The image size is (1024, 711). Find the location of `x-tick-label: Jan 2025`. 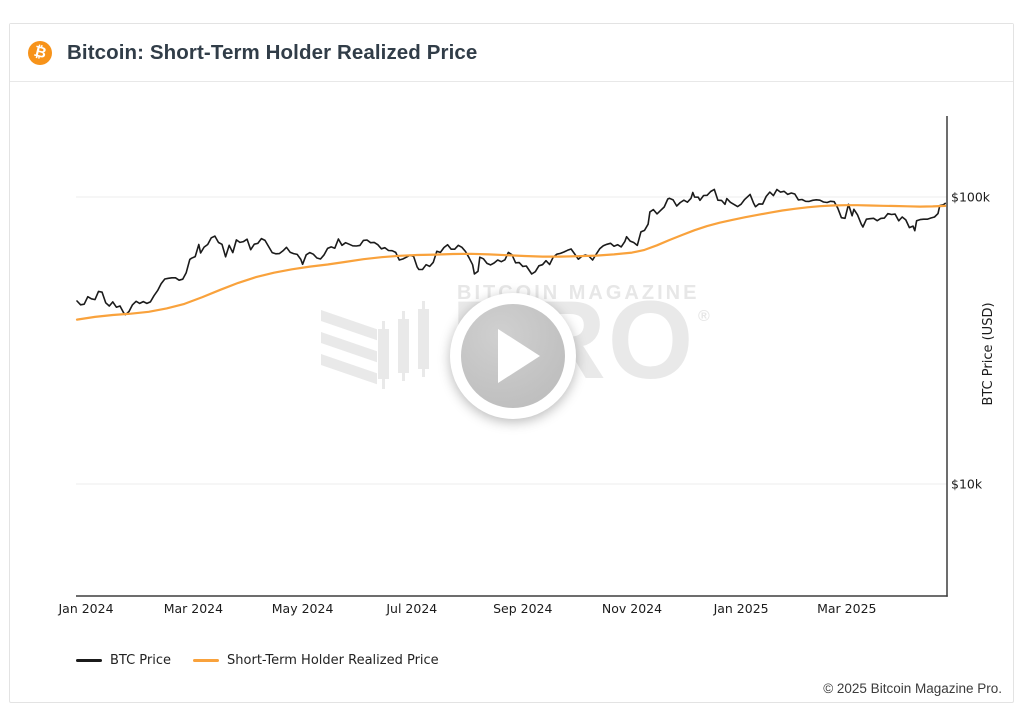

x-tick-label: Jan 2025 is located at coordinates (741, 608).